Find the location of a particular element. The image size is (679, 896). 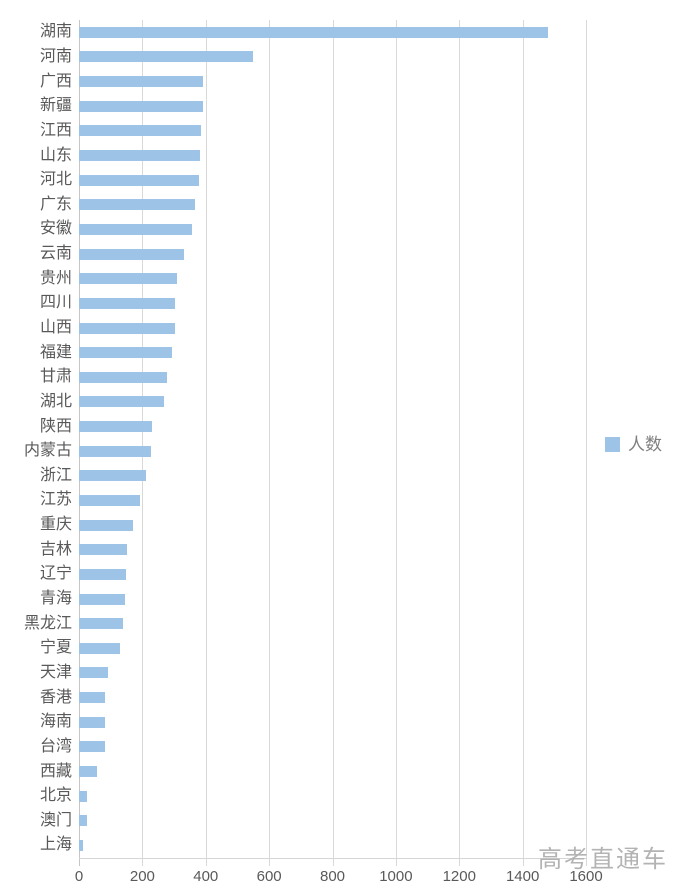

bar-row: 云南 is located at coordinates (293, 254).